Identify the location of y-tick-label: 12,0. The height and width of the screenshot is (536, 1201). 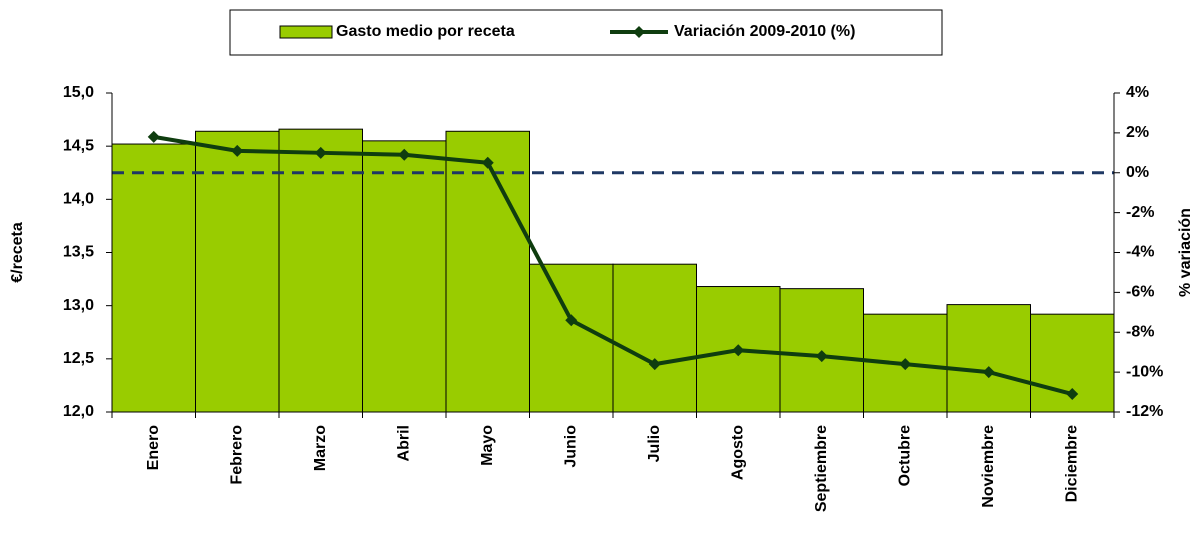
(78, 411).